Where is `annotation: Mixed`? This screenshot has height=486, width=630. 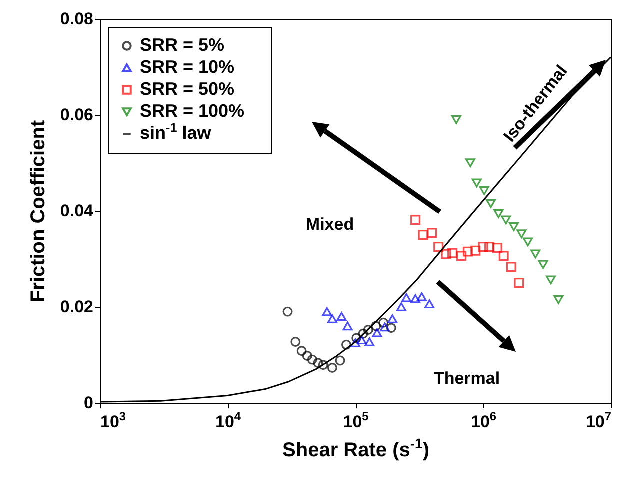
annotation: Mixed is located at coordinates (330, 224).